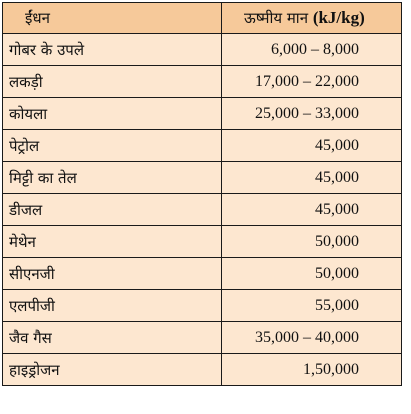 The image size is (411, 414). I want to click on fuel-name: जैव गैस, so click(112, 337).